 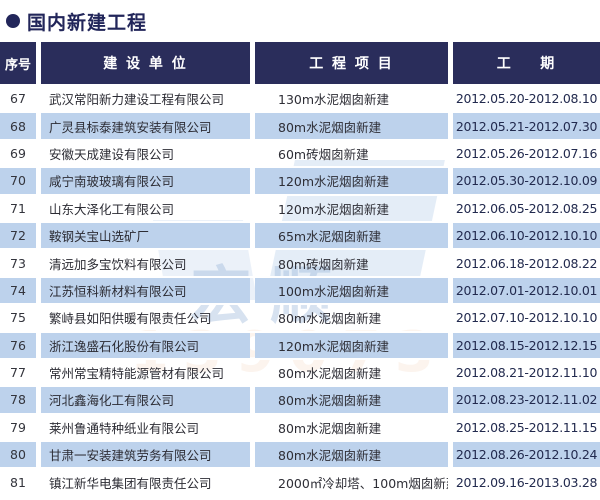 What do you see at coordinates (145, 455) in the screenshot?
I see `company-name-cell: 甘肃一安装建筑劳务有限公司` at bounding box center [145, 455].